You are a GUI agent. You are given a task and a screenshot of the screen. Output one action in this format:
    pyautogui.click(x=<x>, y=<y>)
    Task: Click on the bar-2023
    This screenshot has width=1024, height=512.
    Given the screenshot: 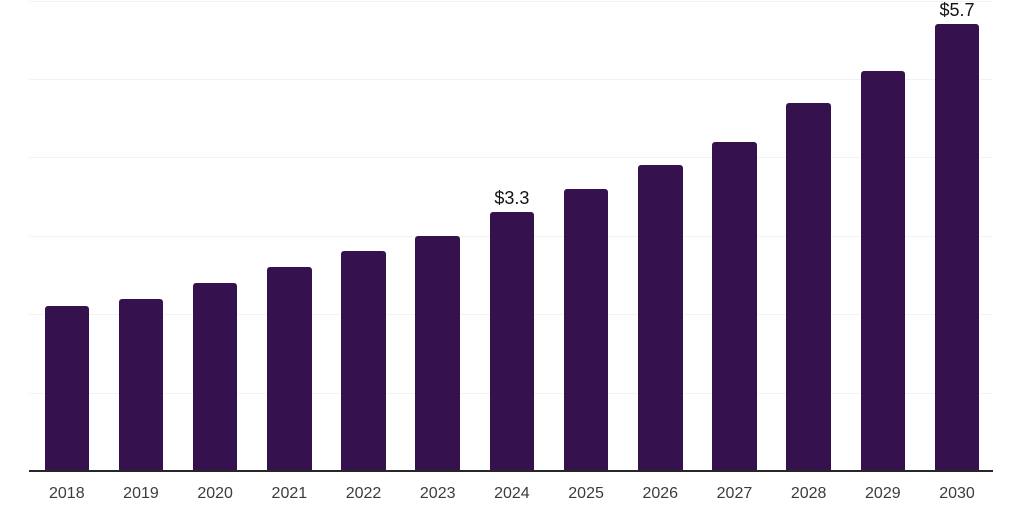 What is the action you would take?
    pyautogui.click(x=437, y=353)
    